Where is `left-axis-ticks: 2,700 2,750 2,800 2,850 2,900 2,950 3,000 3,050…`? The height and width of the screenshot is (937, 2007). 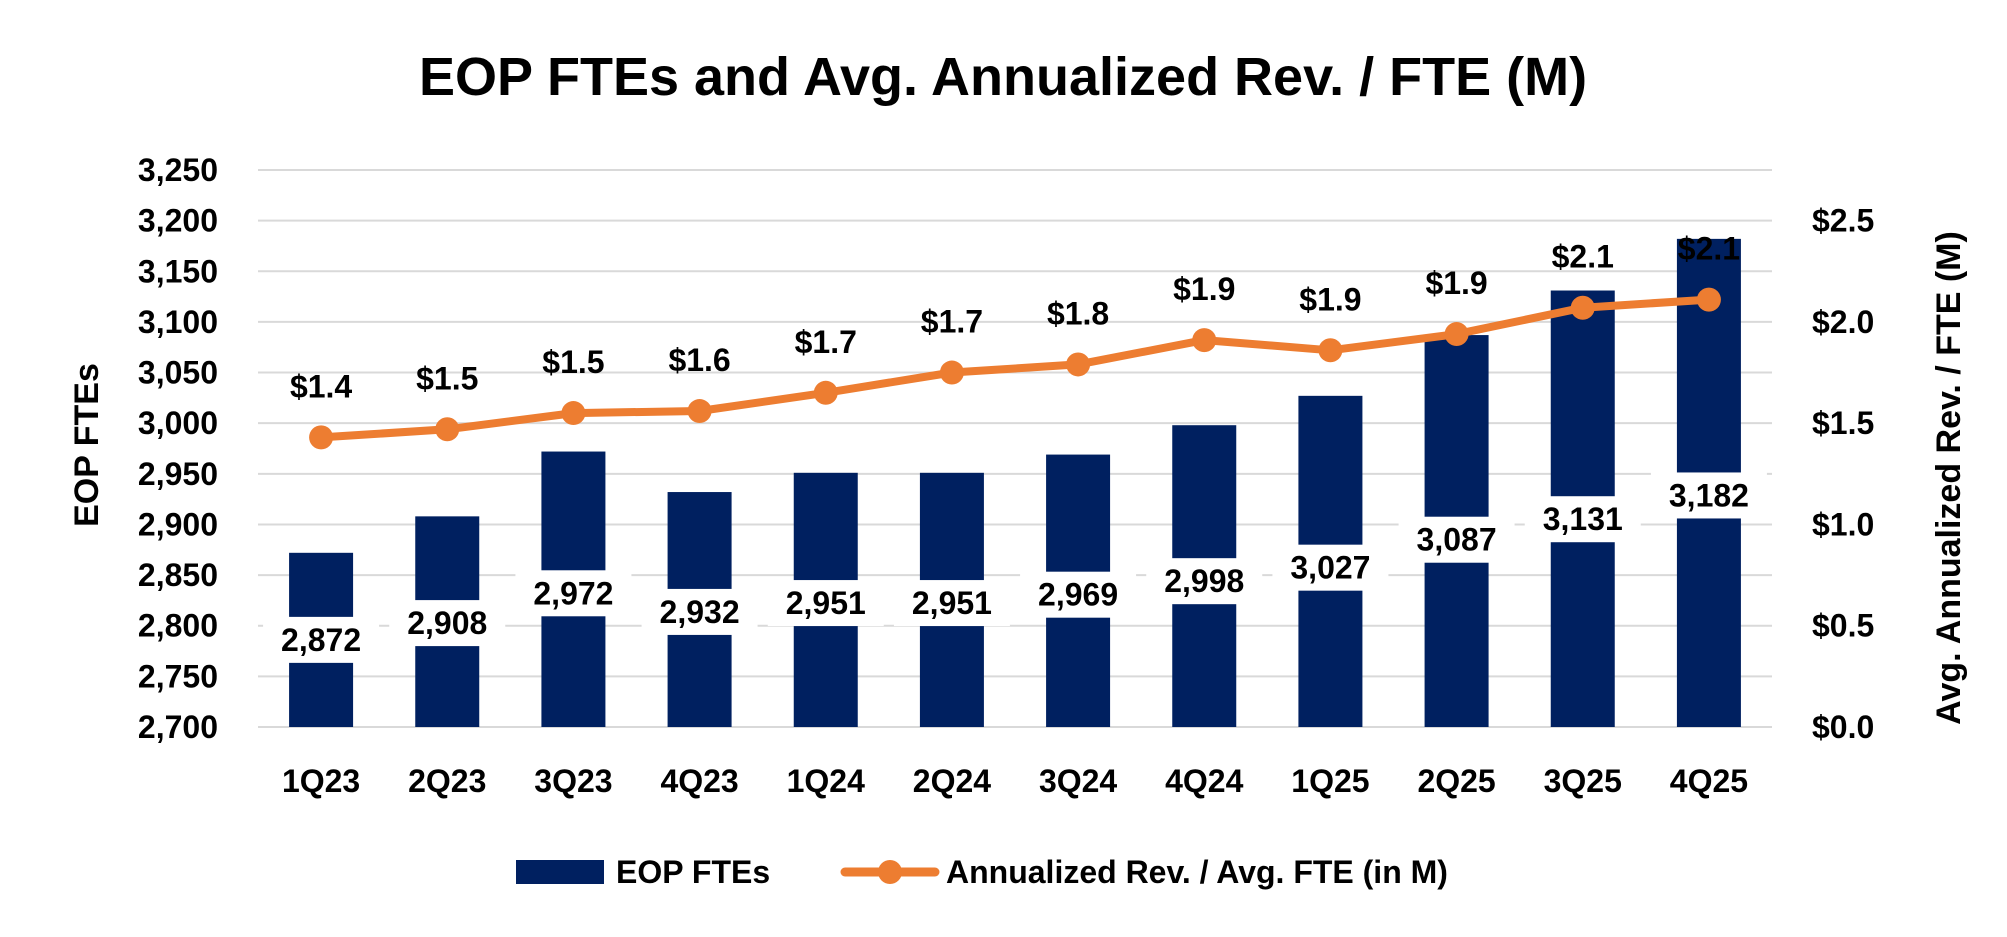
left-axis-ticks: 2,700 2,750 2,800 2,850 2,900 2,950 3,000 3,050… is located at coordinates (178, 448).